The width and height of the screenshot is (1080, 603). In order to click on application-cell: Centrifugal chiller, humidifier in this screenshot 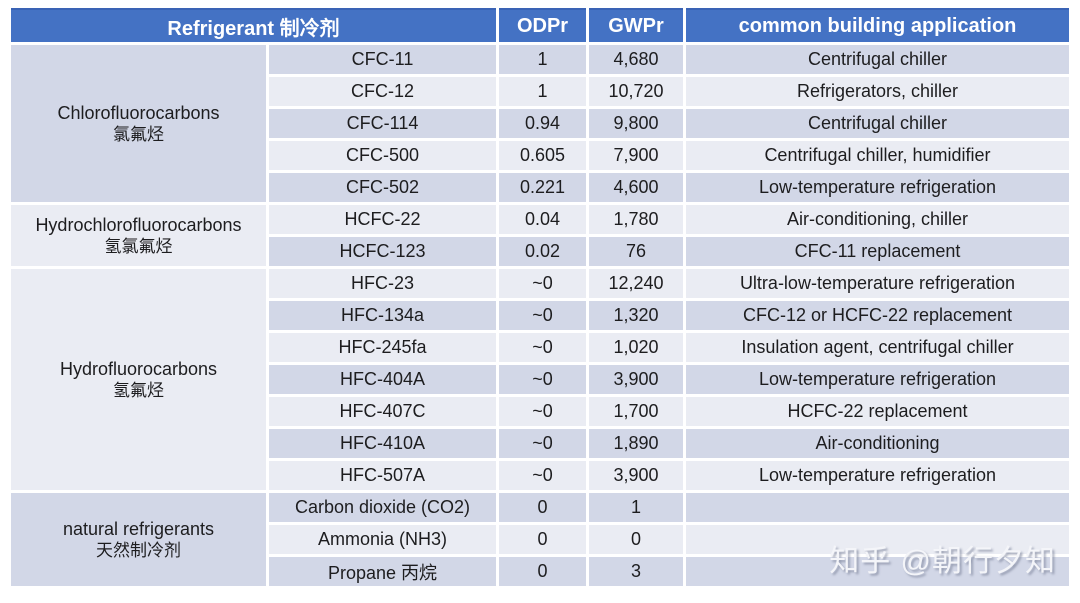, I will do `click(877, 155)`.